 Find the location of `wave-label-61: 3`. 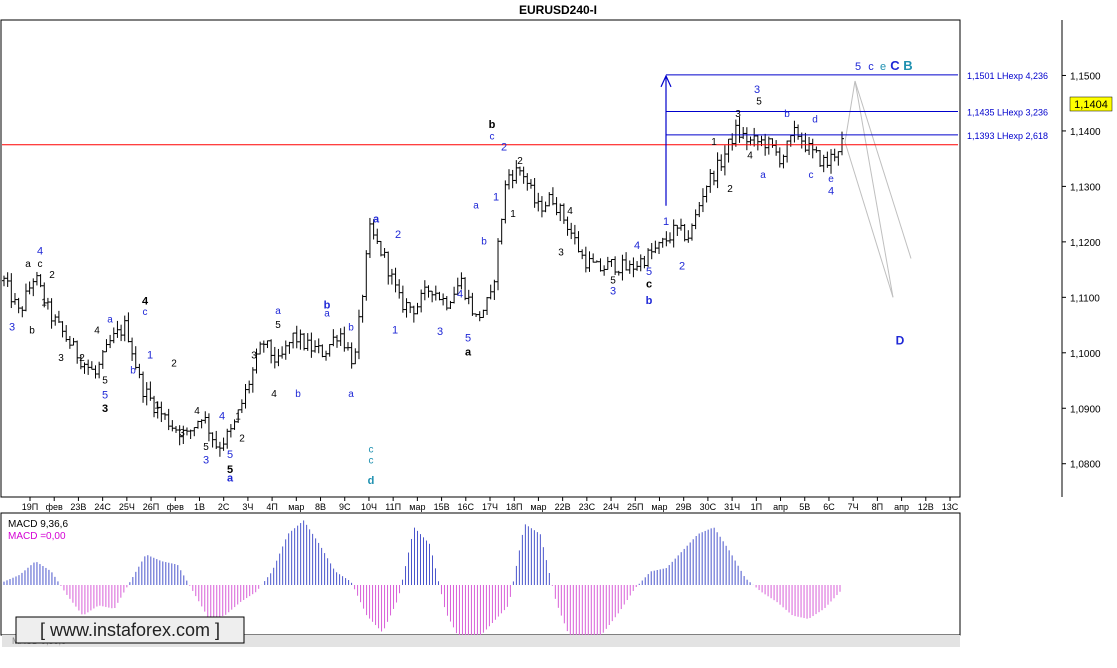

wave-label-61: 3 is located at coordinates (613, 292).